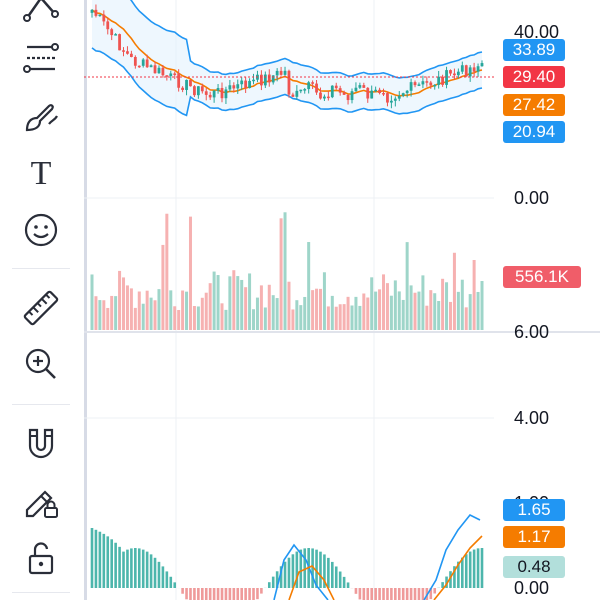  Describe the element at coordinates (41, 13) in the screenshot. I see `trend-line-tool` at that location.